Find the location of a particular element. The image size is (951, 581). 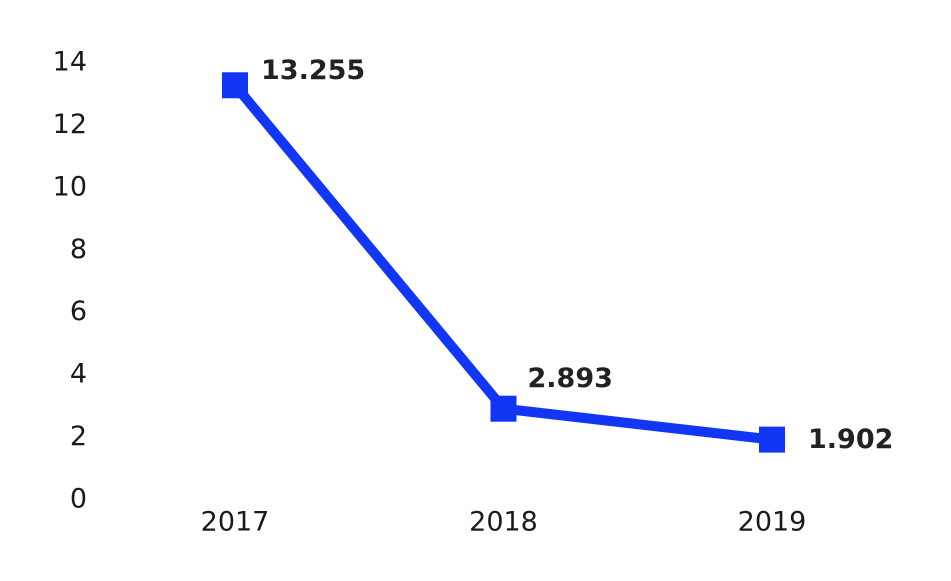

x-tick-label: 2018 is located at coordinates (503, 522).